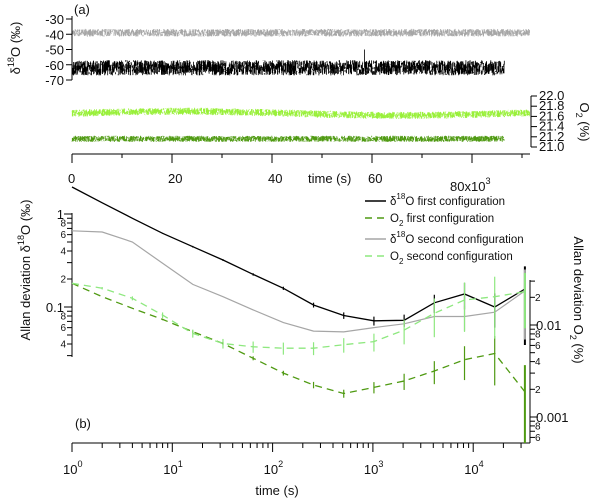  Describe the element at coordinates (474, 468) in the screenshot. I see `x-tick-label: 104​` at that location.